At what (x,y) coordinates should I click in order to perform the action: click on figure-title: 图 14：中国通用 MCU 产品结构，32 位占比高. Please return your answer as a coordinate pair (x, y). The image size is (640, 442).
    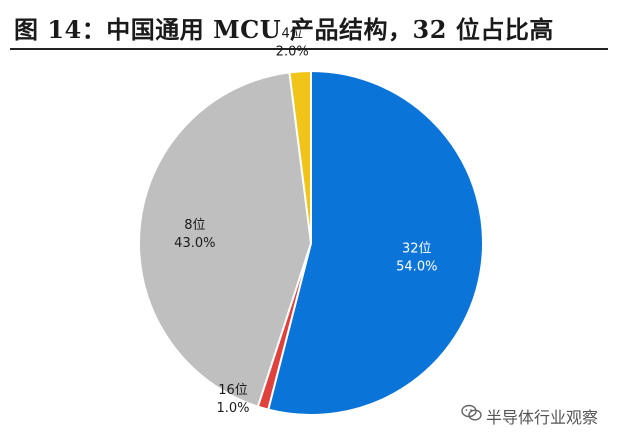
    Looking at the image, I should click on (284, 29).